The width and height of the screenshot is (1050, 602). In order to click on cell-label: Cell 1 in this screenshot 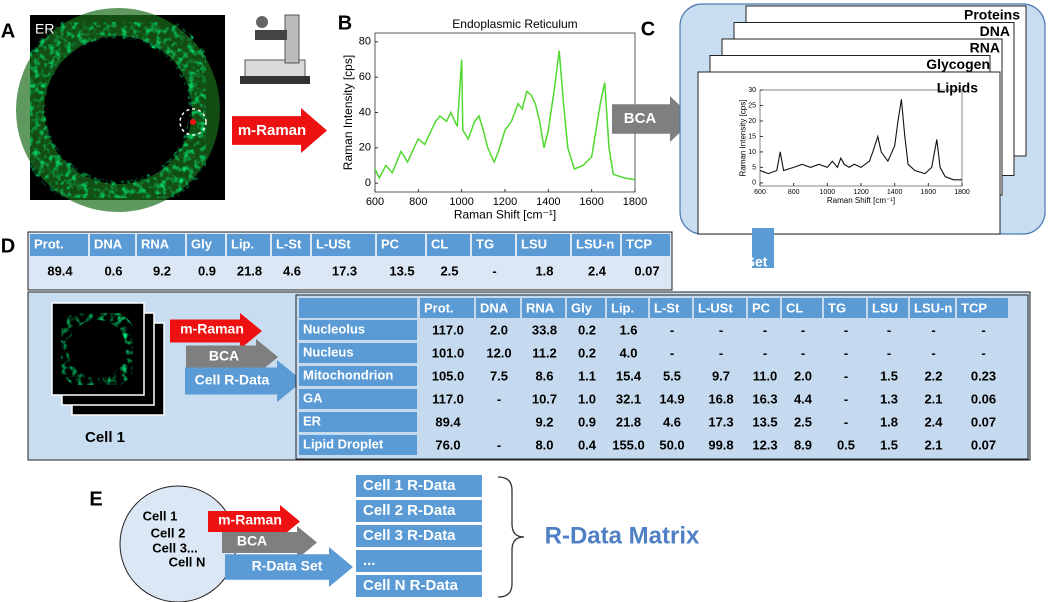, I will do `click(105, 437)`.